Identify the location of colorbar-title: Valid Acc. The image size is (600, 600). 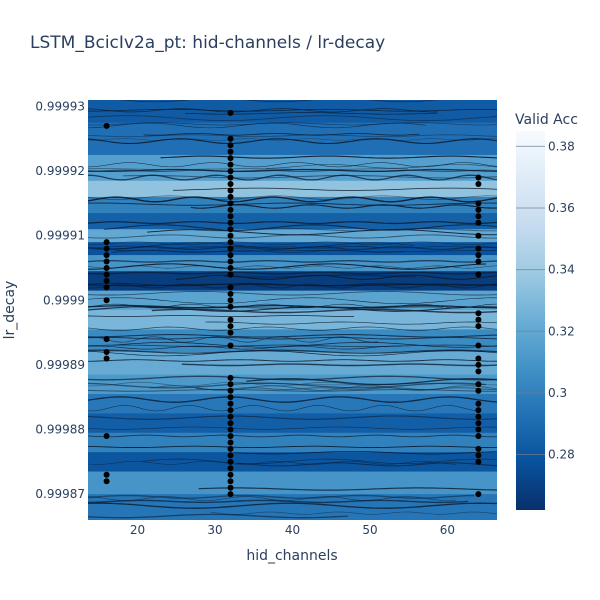
(546, 120).